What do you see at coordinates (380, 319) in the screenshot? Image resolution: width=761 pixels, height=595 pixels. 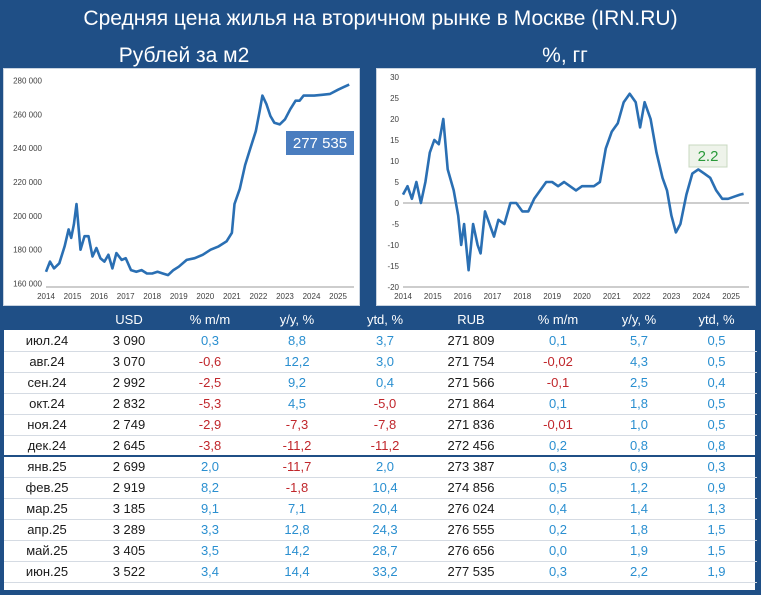 I see `table-header-row: USD% m/m y/y, % ytd, % RUB% m/m y/y, % ytd, %` at bounding box center [380, 319].